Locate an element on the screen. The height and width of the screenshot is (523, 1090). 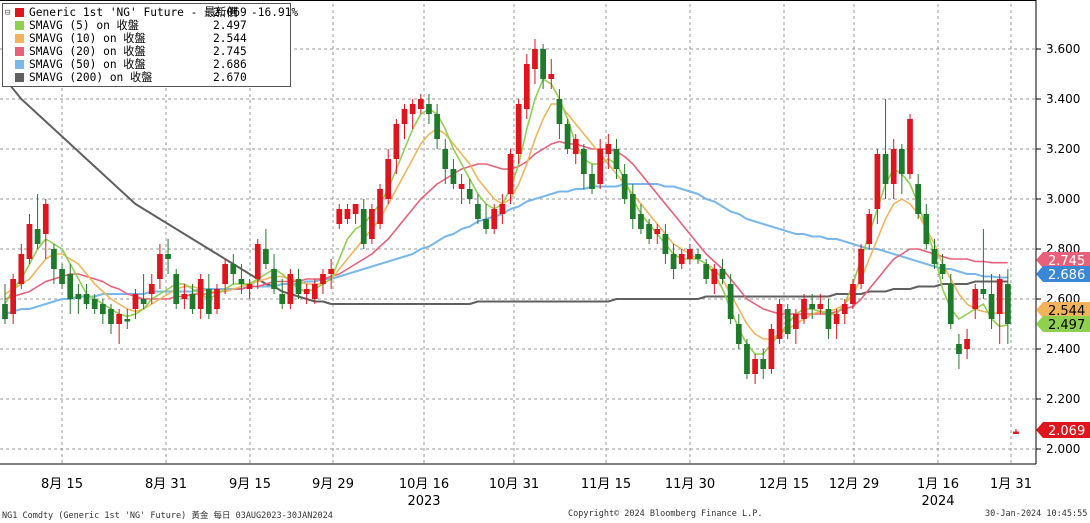
legend-value: 2.670 is located at coordinates (230, 77).